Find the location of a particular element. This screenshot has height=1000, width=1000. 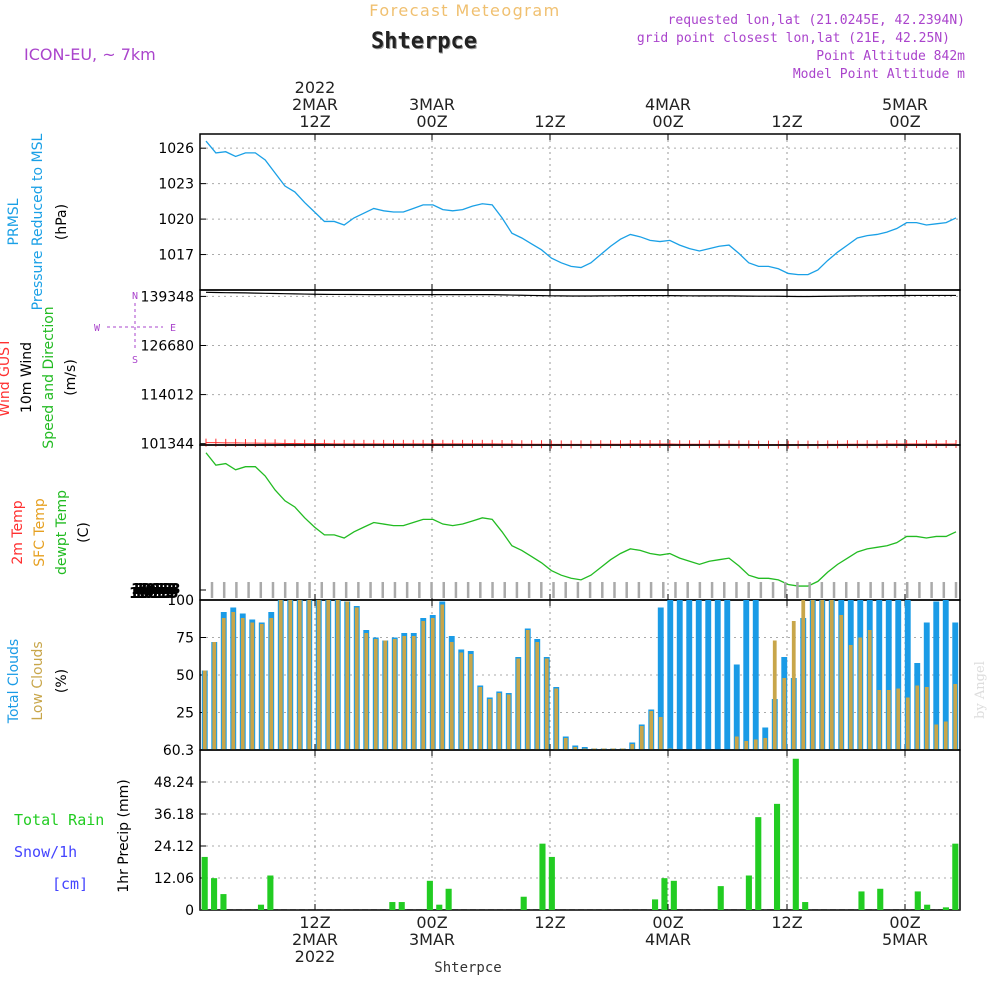

pressure-line is located at coordinates (581, 208).